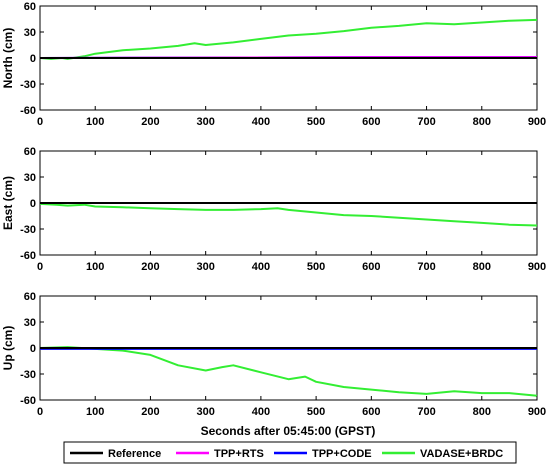 This screenshot has height=467, width=550. I want to click on up-x-tick-label: 300, so click(205, 412).